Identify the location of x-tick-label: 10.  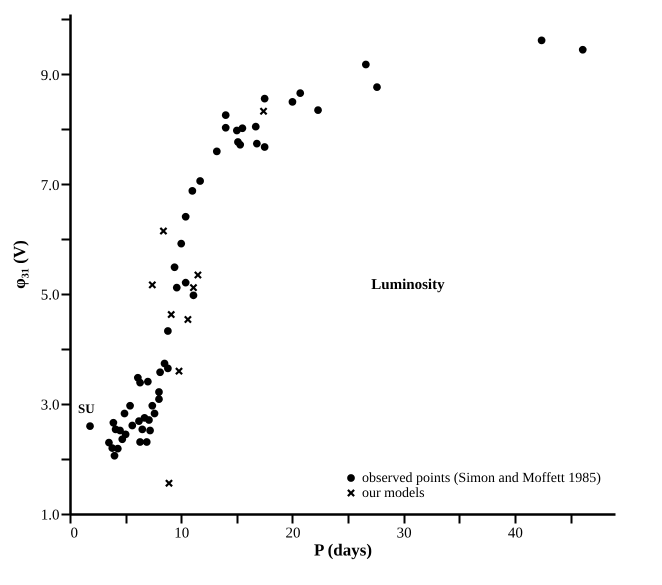
(182, 534).